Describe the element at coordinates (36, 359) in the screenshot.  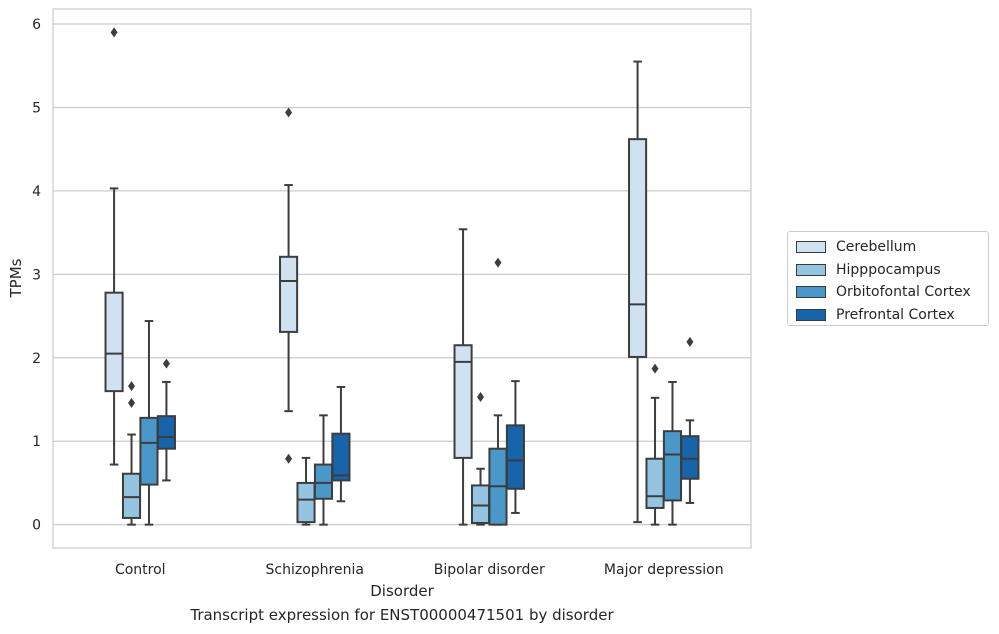
I see `y-tick-label: 2` at that location.